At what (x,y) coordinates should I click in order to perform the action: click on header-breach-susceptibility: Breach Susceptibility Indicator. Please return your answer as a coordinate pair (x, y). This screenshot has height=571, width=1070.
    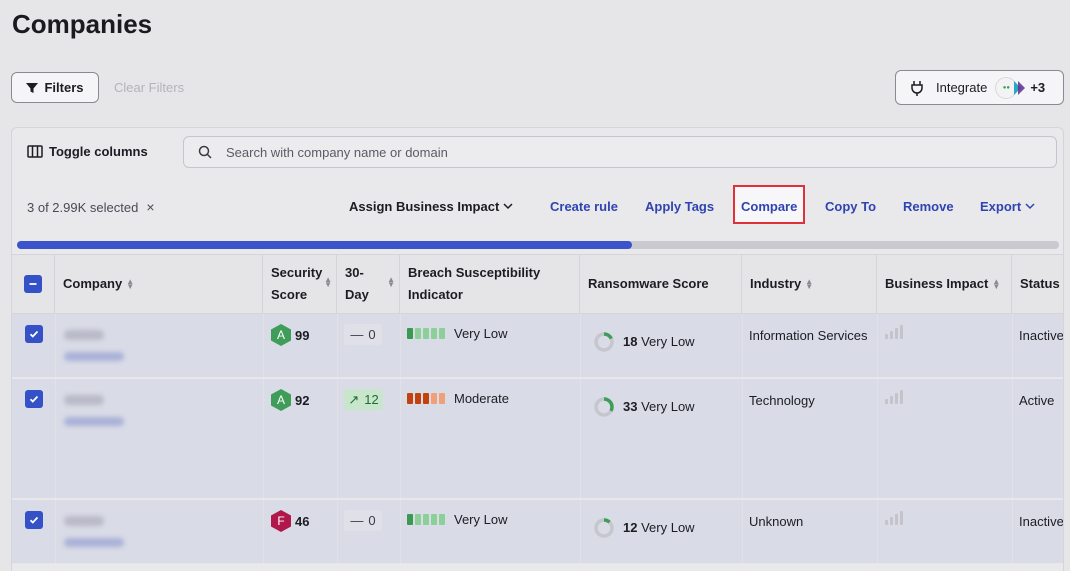
    Looking at the image, I should click on (490, 284).